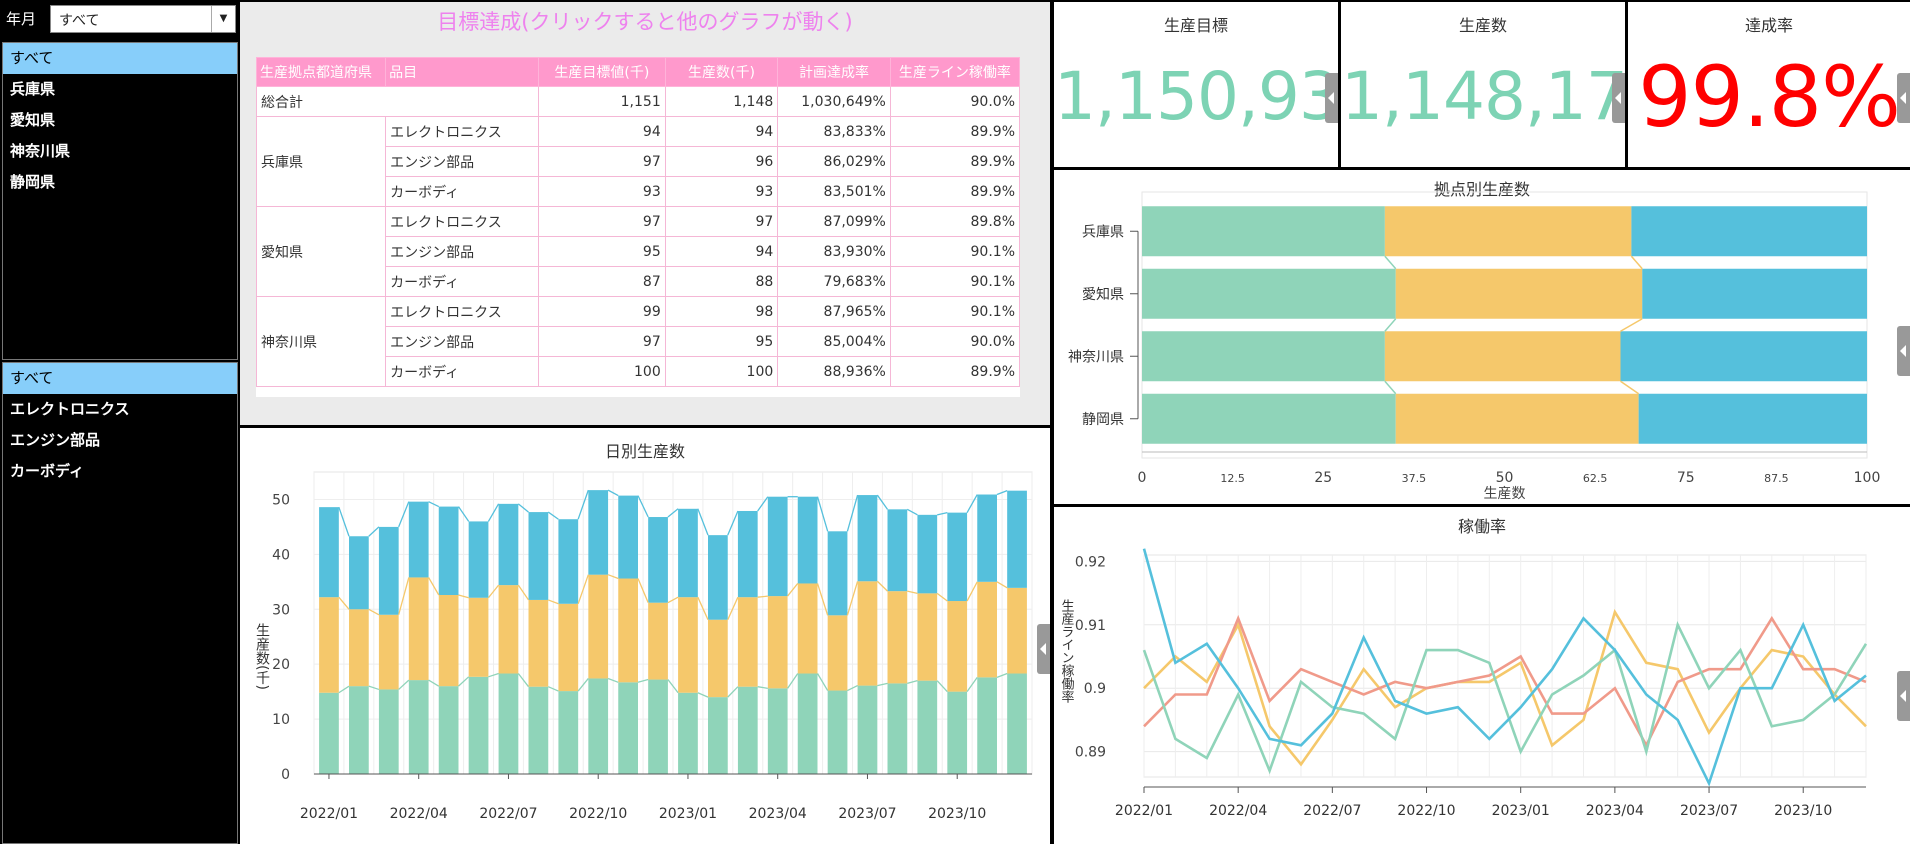 Image resolution: width=1910 pixels, height=844 pixels. I want to click on table-row: エンジン部品 97 95 85,004% 90.0%, so click(638, 341).